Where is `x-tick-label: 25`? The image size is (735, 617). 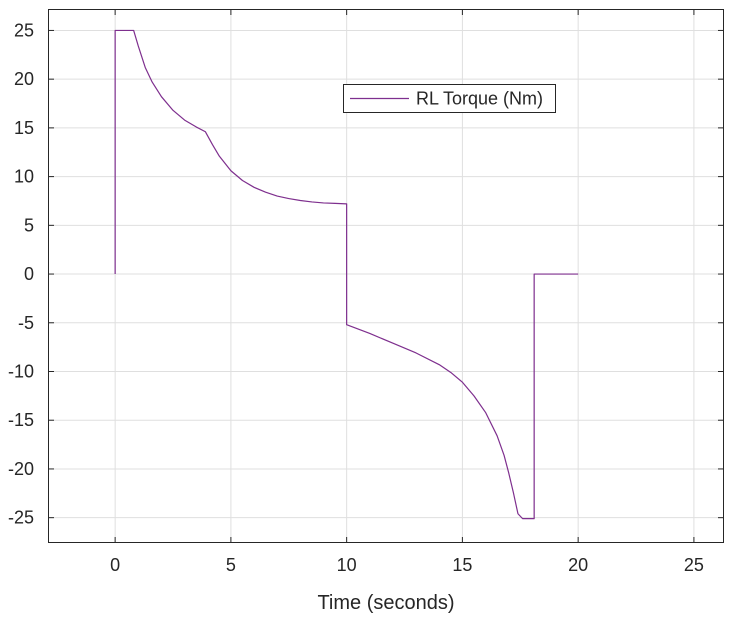
x-tick-label: 25 is located at coordinates (694, 565).